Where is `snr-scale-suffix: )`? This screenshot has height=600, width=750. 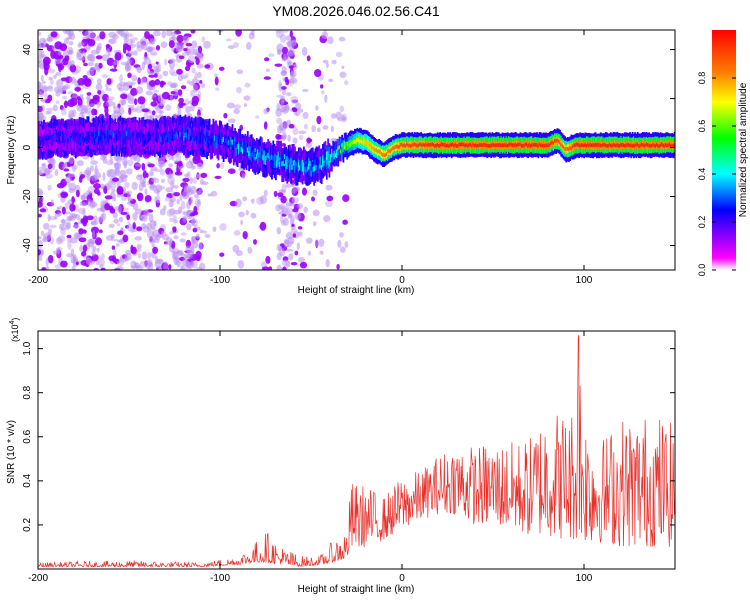
snr-scale-suffix: ) is located at coordinates (15, 319).